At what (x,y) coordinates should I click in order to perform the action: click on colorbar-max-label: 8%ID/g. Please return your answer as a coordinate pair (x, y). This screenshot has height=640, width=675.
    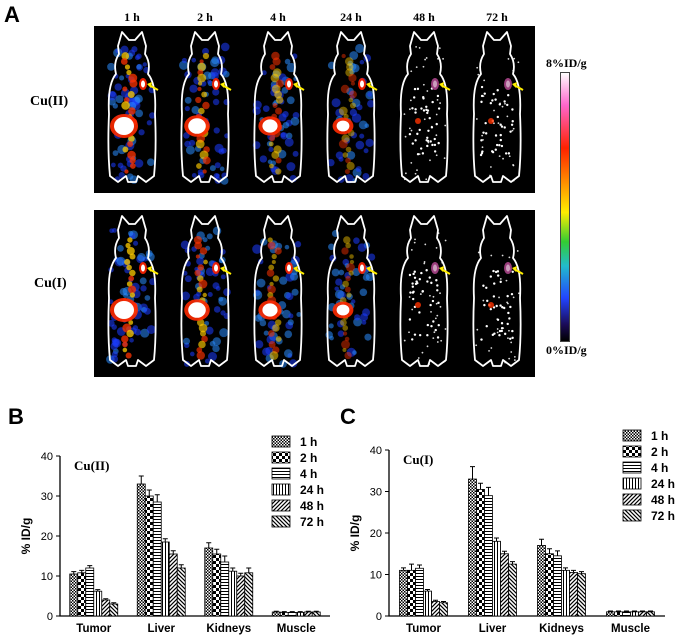
    Looking at the image, I should click on (566, 63).